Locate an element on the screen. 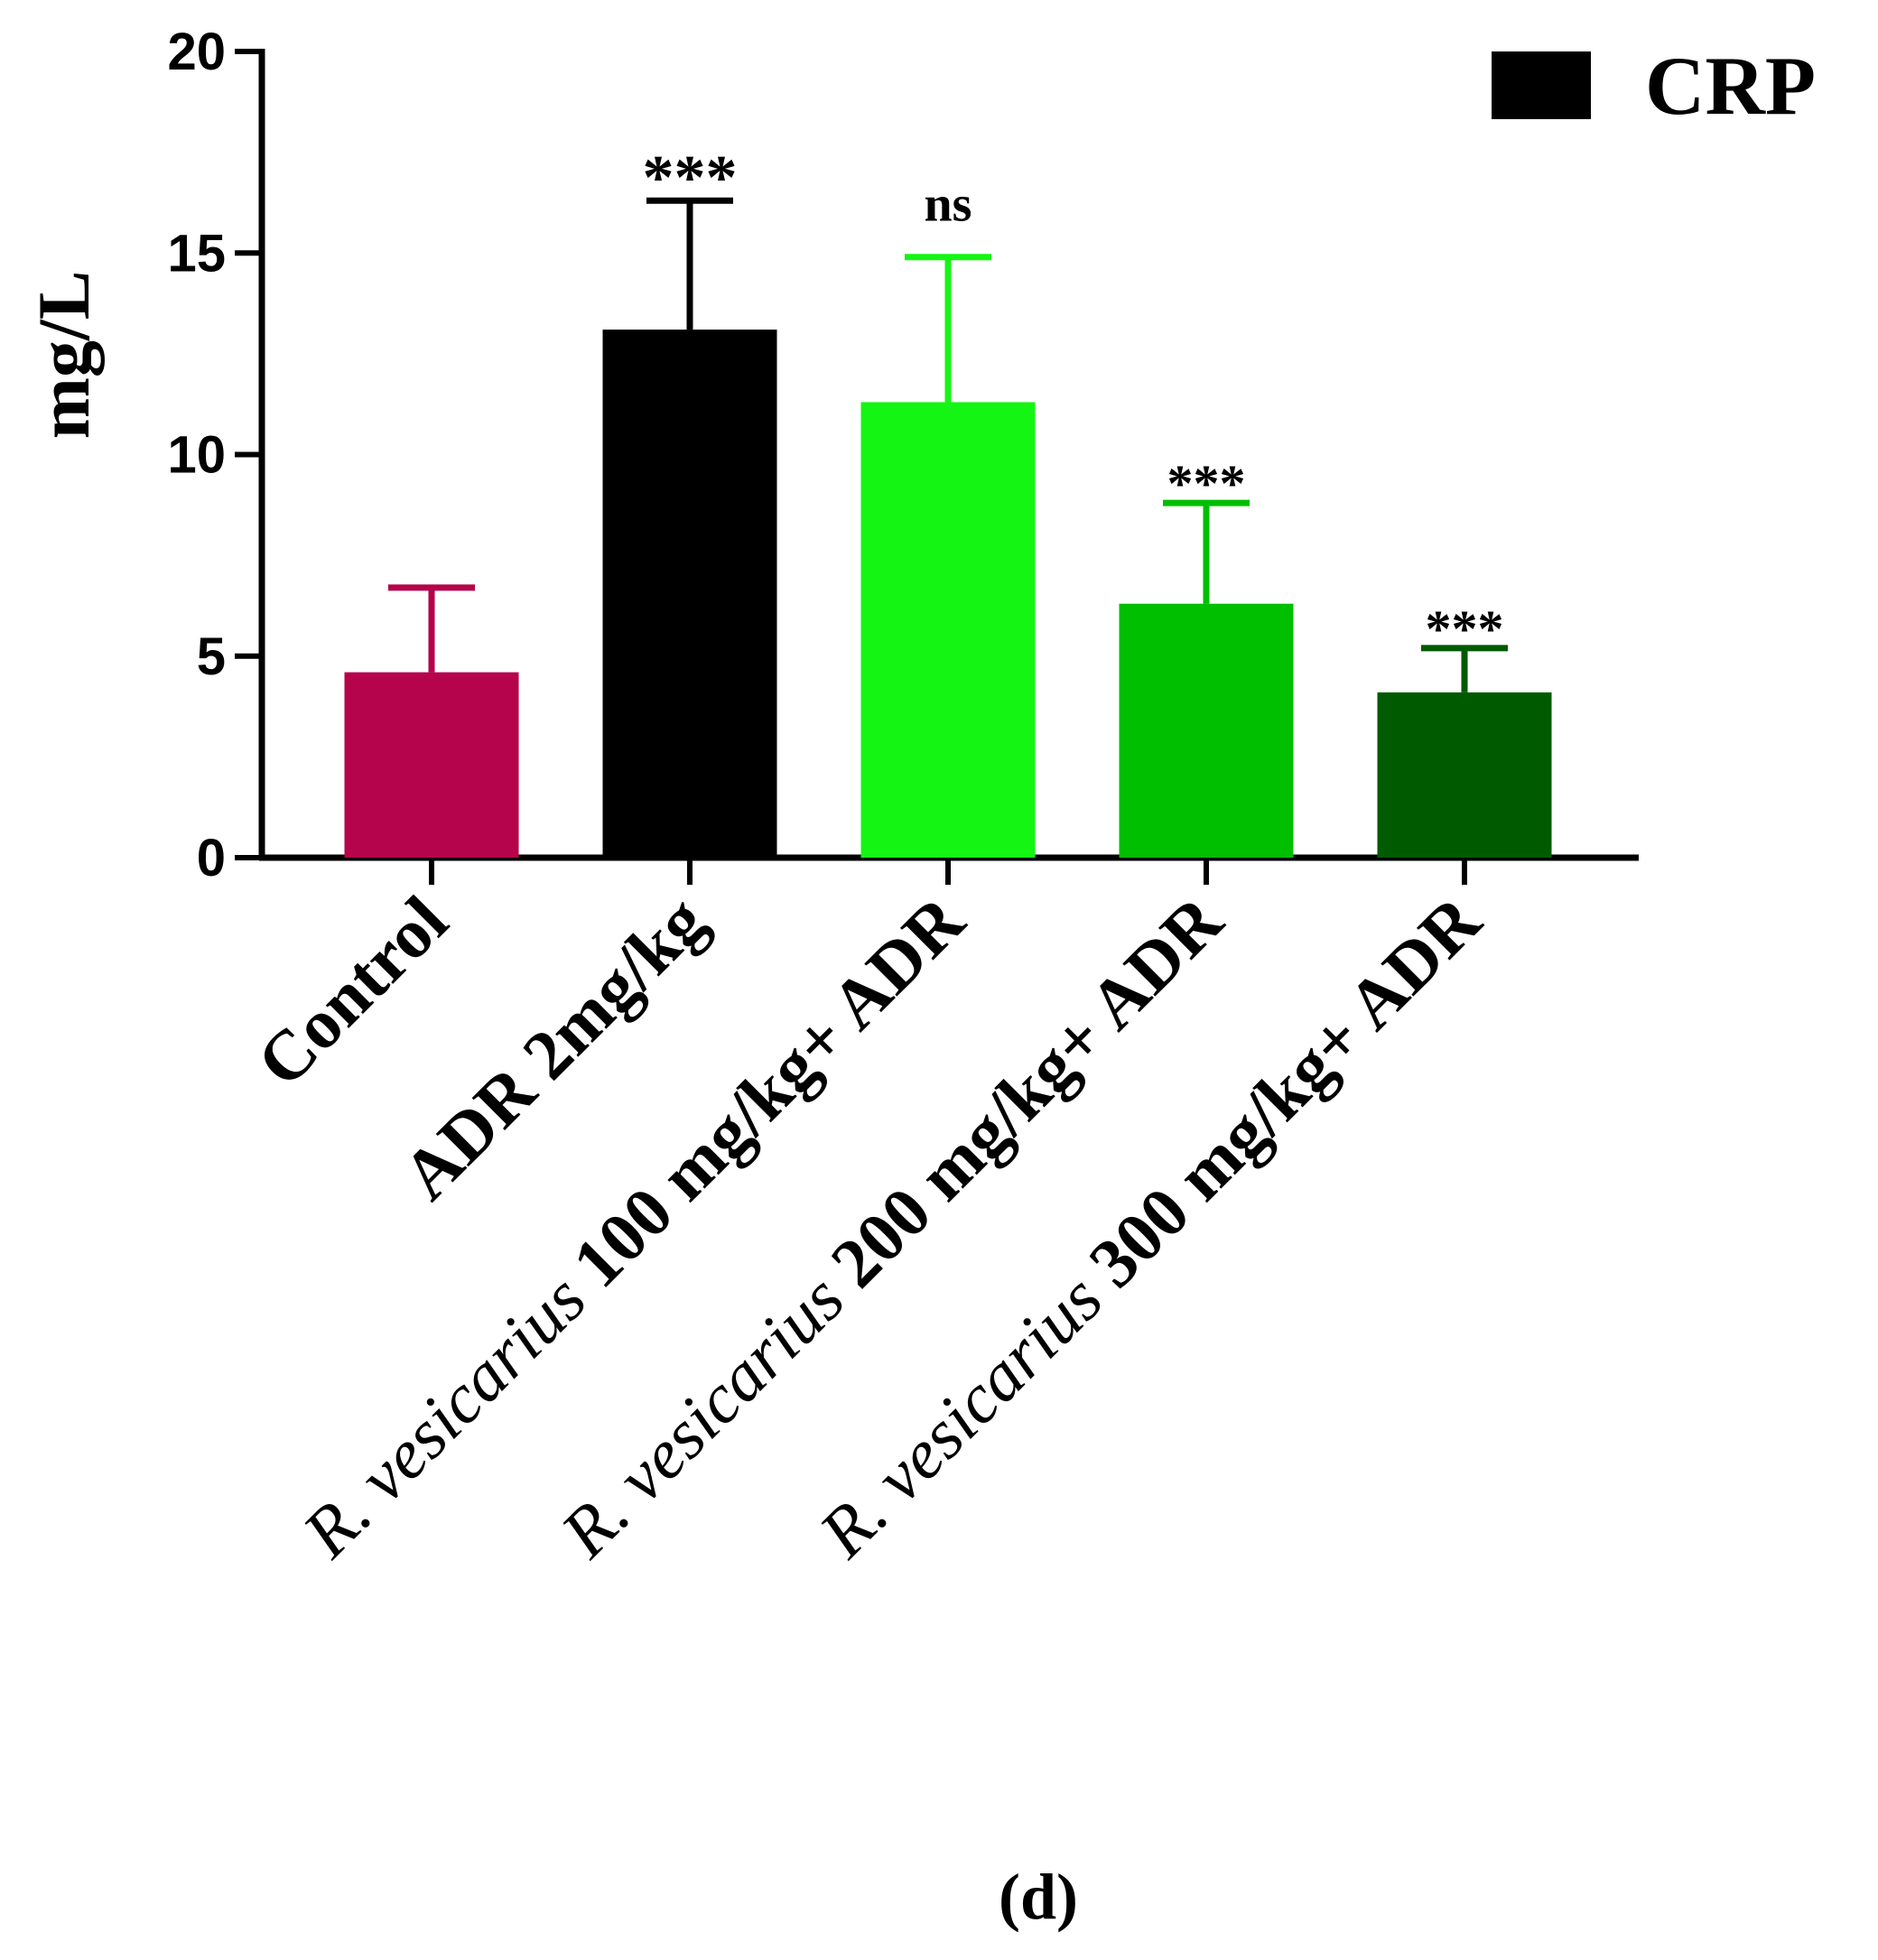 The image size is (1878, 1960). legend-swatch-crp is located at coordinates (1542, 85).